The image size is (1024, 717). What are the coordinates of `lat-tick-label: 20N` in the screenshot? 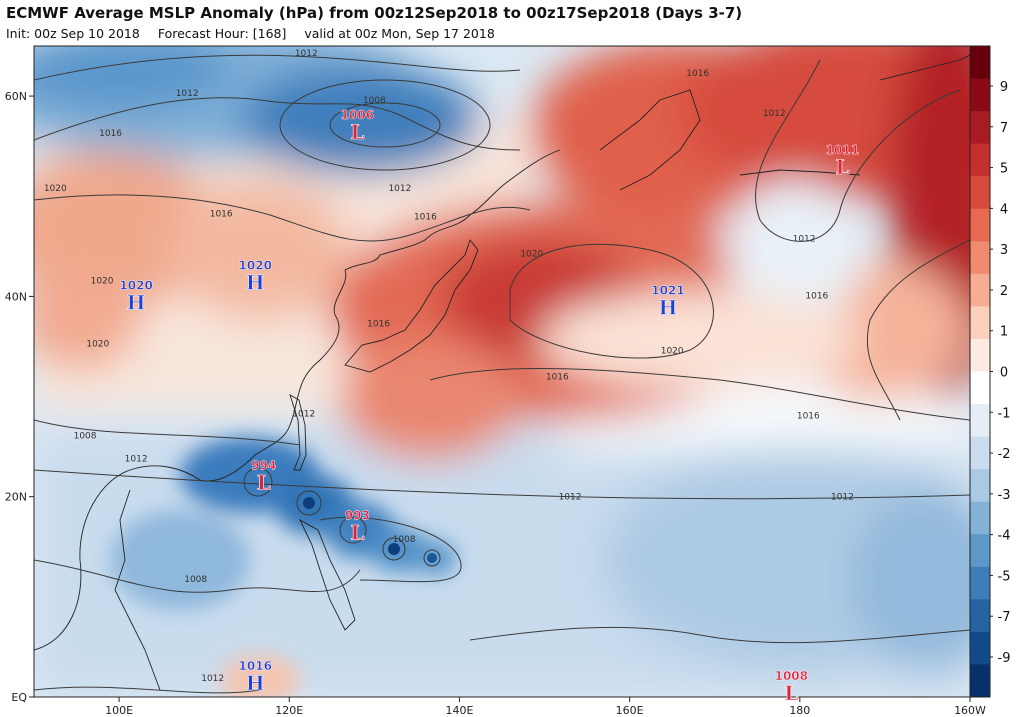 It's located at (16, 497).